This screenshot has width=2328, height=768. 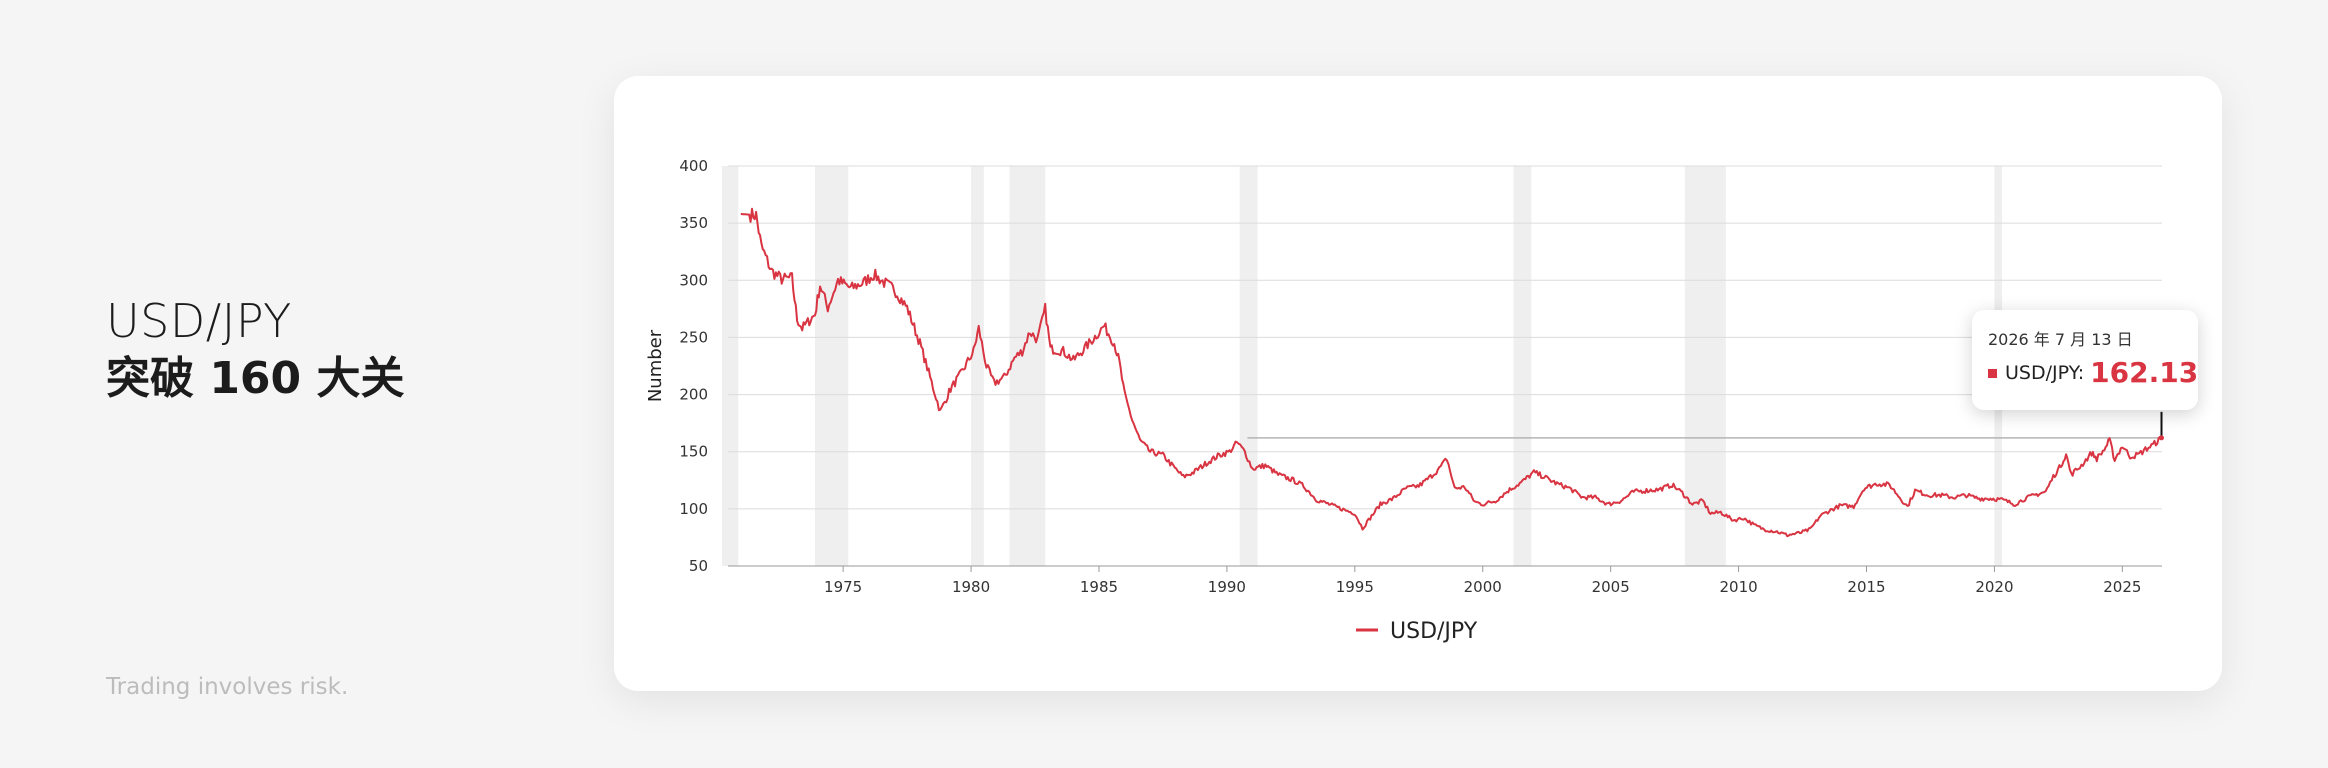 I want to click on y-tick-label: 350, so click(x=693, y=223).